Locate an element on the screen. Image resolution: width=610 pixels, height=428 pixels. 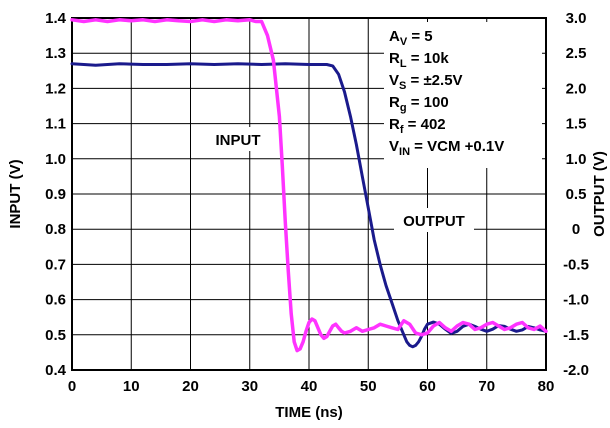
y-tick-label-left: 0.4 is located at coordinates (56, 370).